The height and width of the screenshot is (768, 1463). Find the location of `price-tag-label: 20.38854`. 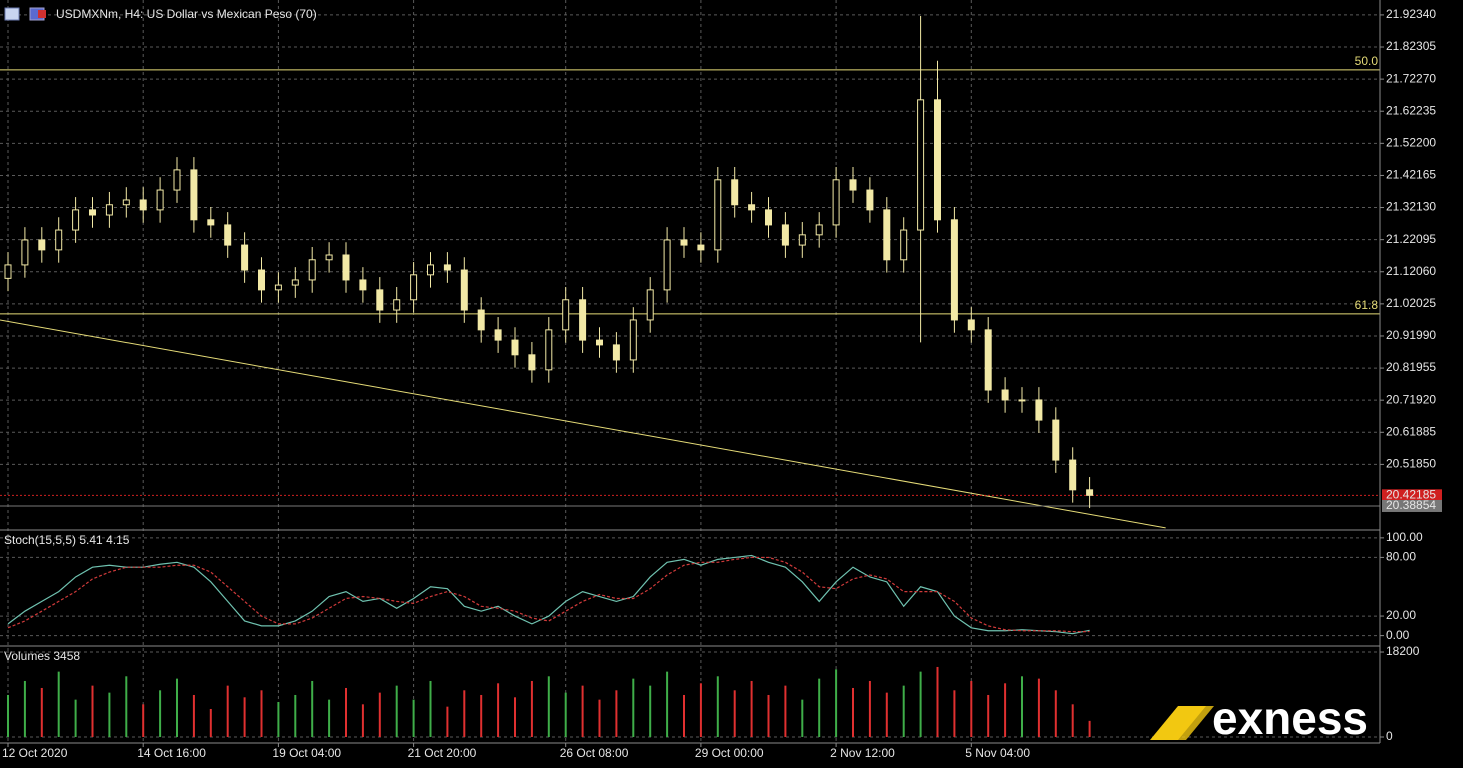

price-tag-label: 20.38854 is located at coordinates (1411, 505).